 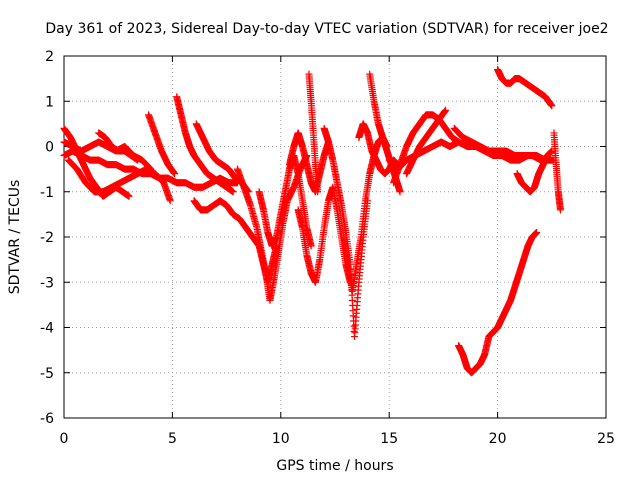 I want to click on x-tick-label: 5, so click(x=172, y=439).